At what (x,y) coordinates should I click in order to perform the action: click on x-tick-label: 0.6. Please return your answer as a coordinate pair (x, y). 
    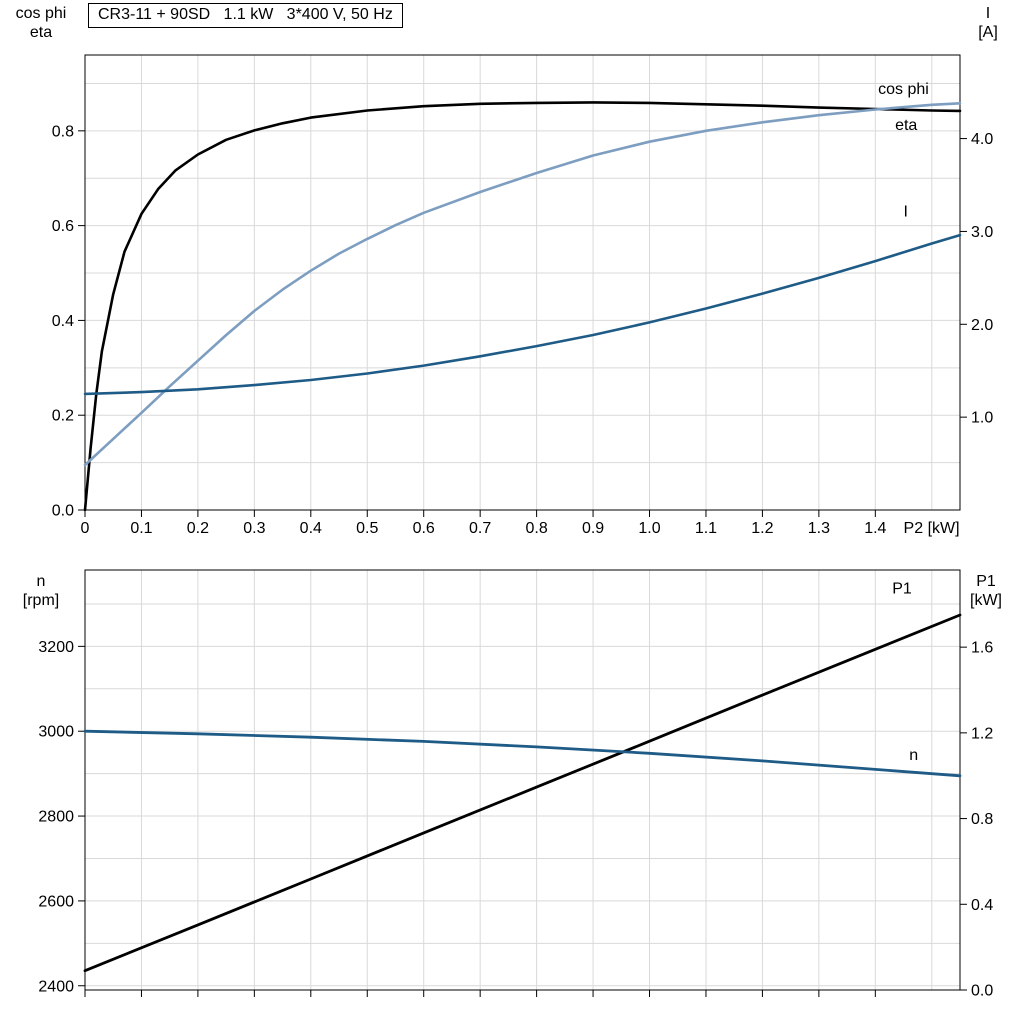
    Looking at the image, I should click on (424, 528).